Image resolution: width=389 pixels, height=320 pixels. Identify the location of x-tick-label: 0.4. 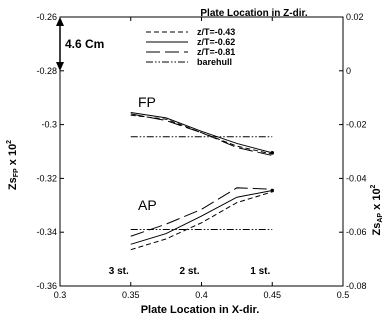
(201, 295).